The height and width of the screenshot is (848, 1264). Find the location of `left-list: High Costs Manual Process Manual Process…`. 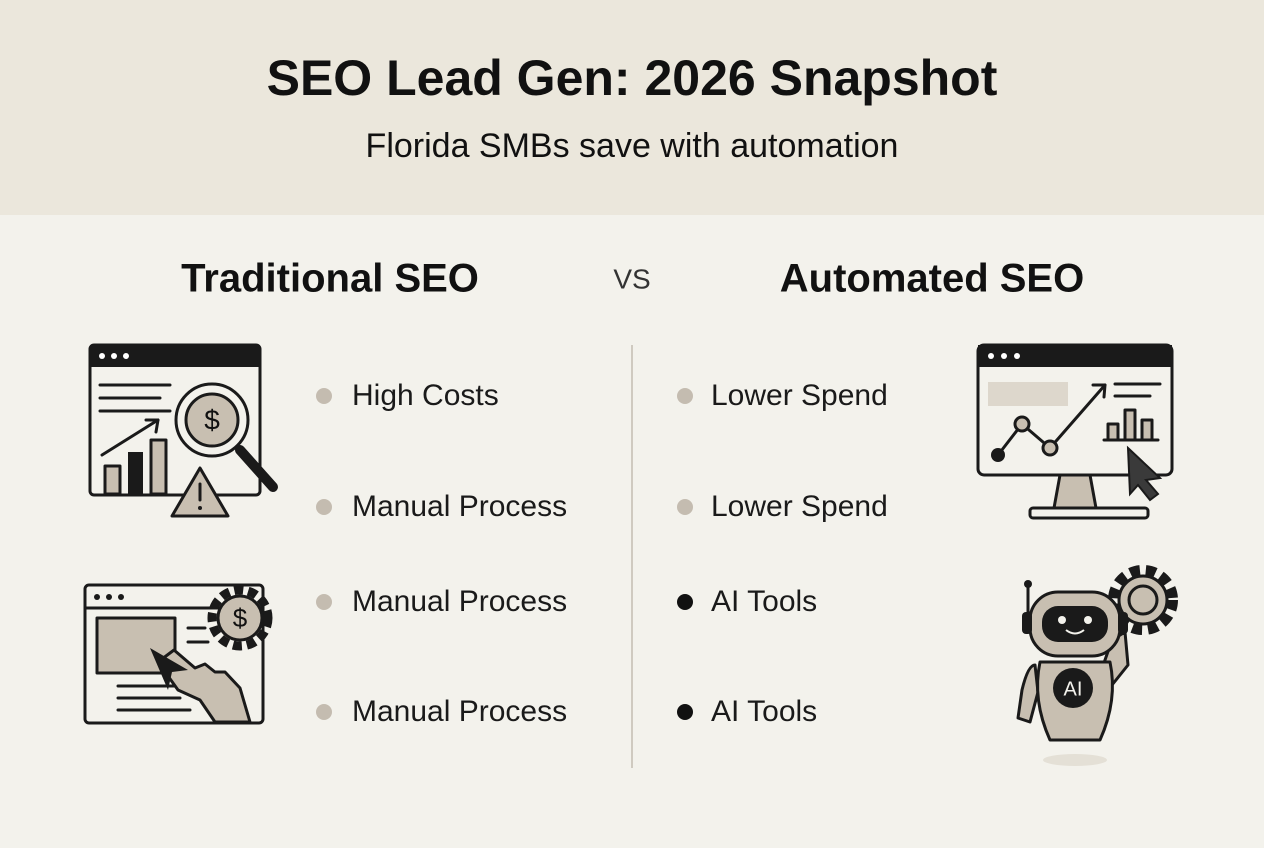

left-list: High Costs Manual Process Manual Process… is located at coordinates (441, 553).